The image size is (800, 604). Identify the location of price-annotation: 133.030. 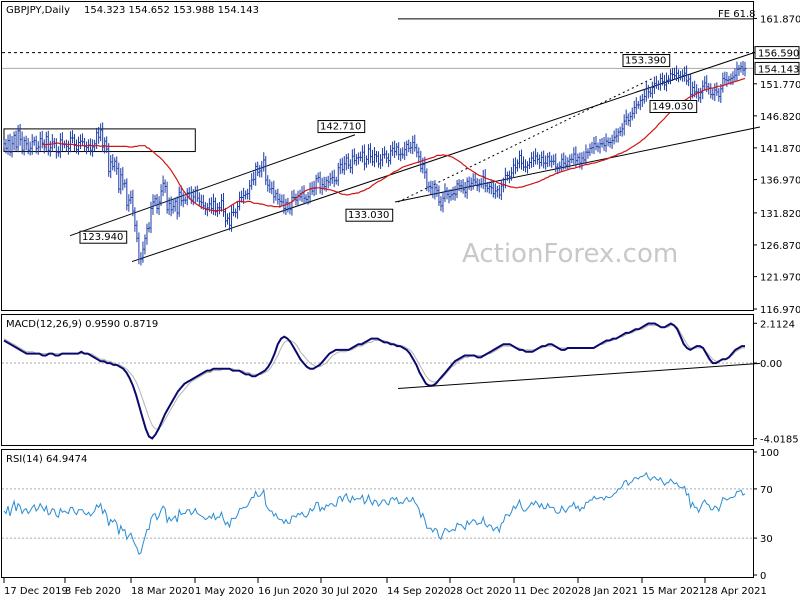
(368, 215).